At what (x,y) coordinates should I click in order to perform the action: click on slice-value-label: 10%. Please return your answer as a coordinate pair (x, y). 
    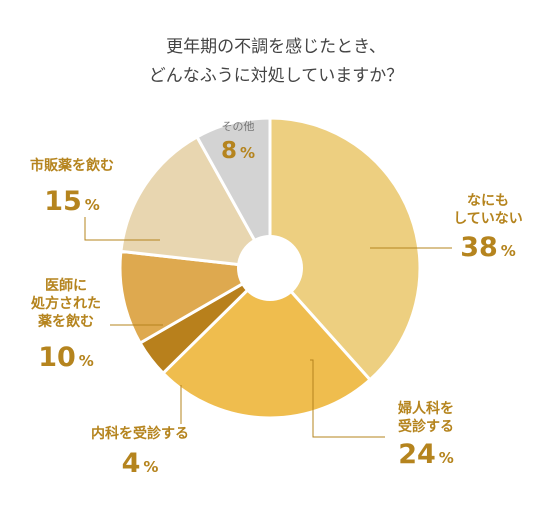
    Looking at the image, I should click on (66, 357).